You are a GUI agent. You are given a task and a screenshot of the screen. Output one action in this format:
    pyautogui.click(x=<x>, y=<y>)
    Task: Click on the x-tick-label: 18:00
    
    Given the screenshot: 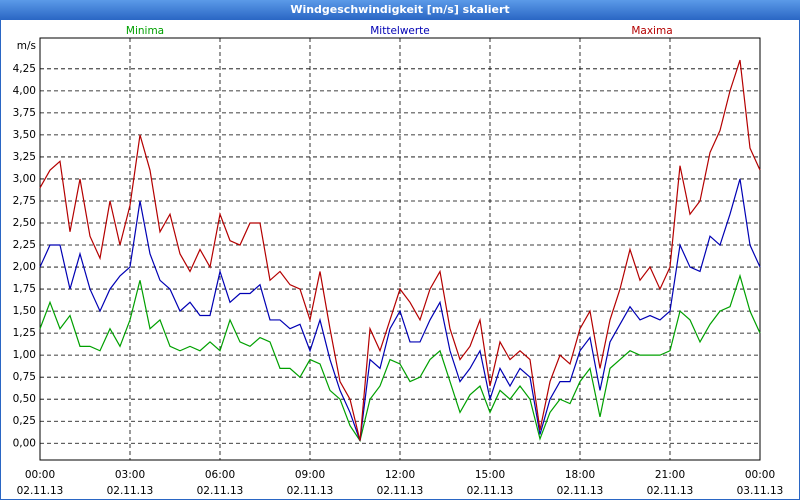 What is the action you would take?
    pyautogui.click(x=580, y=475)
    